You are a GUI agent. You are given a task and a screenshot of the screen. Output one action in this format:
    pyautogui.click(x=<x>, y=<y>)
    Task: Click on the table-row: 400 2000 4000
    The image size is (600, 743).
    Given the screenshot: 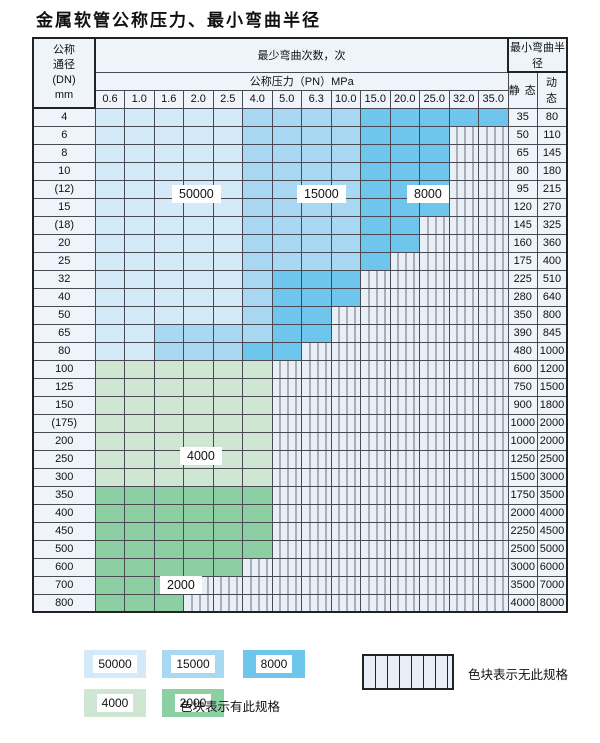 What is the action you would take?
    pyautogui.click(x=300, y=513)
    